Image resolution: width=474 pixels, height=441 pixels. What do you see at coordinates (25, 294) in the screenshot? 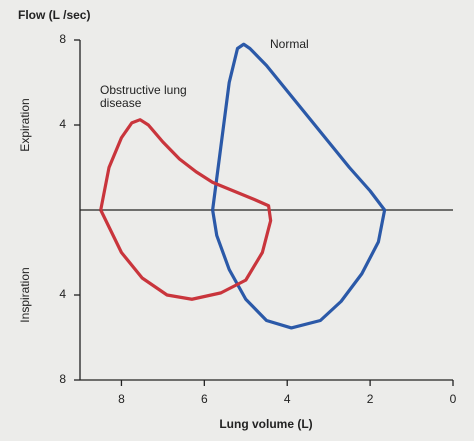
I see `y-axis-label: Inspiration` at bounding box center [25, 294].